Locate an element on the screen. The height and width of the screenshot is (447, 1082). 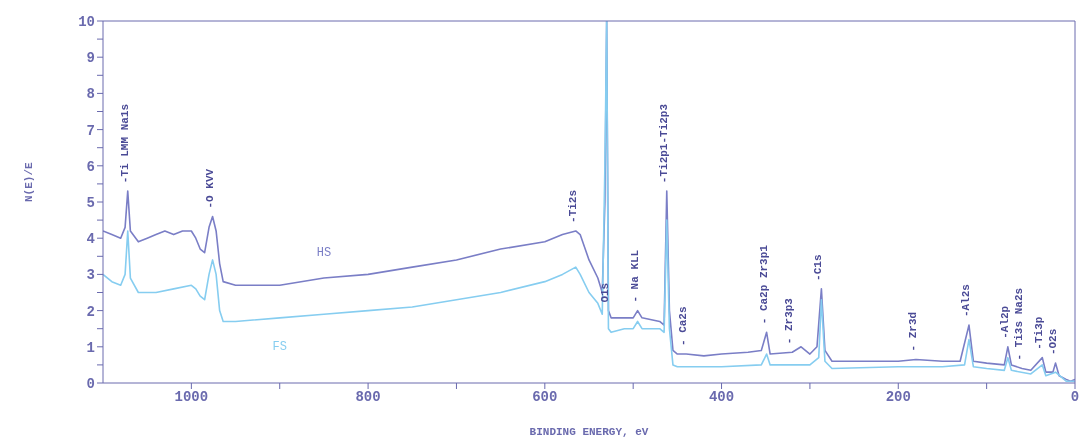
y-tick-label: 9 is located at coordinates (90, 58).